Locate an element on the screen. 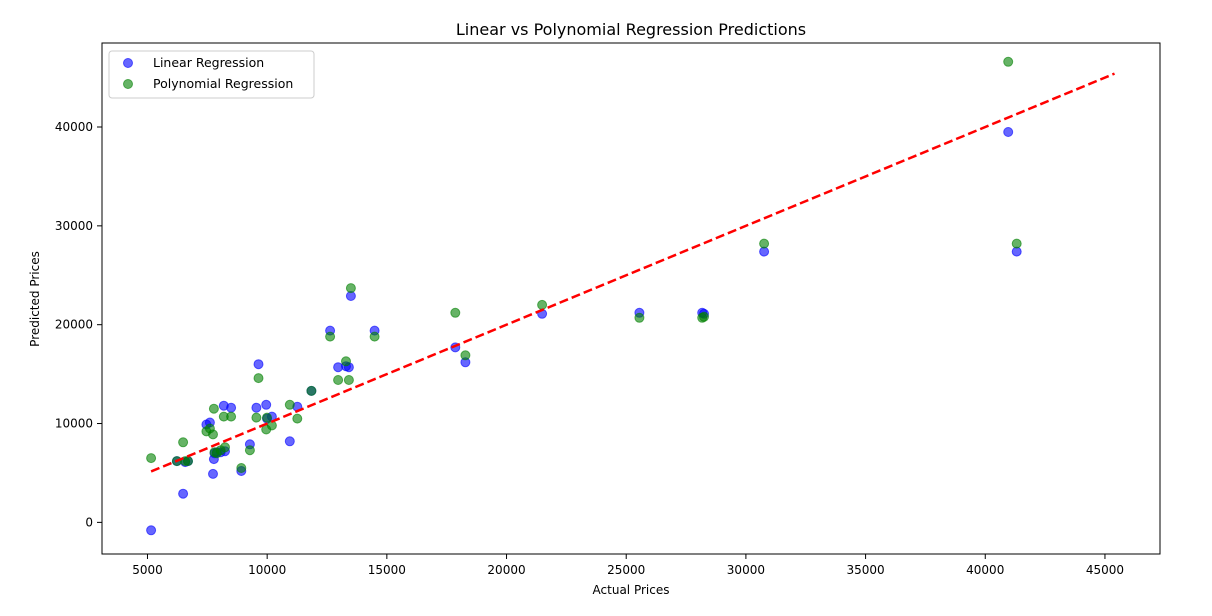 The width and height of the screenshot is (1212, 616). legend-box is located at coordinates (211, 74).